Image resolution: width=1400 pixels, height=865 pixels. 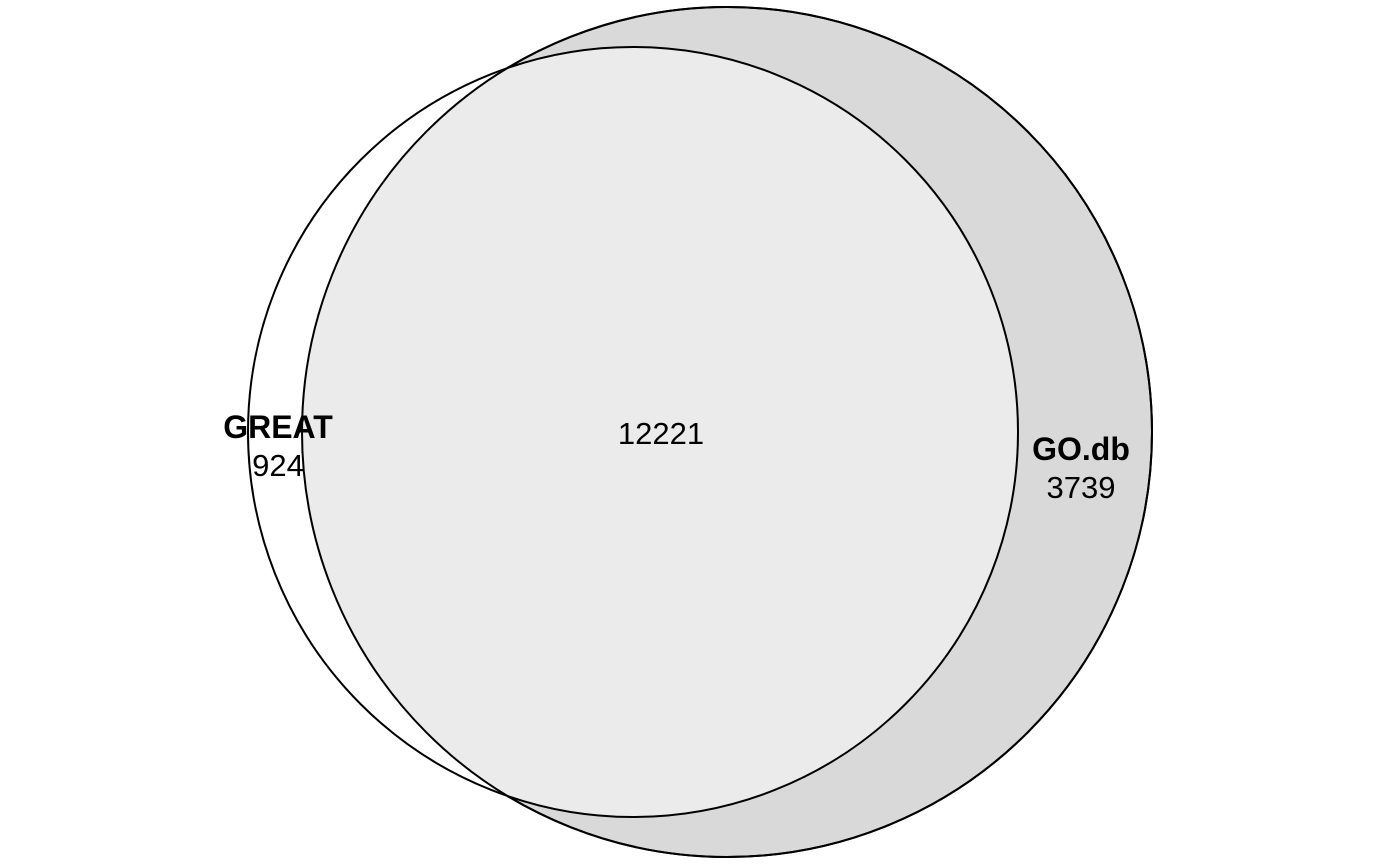 I want to click on godb-set-label: GO.db, so click(x=1081, y=449).